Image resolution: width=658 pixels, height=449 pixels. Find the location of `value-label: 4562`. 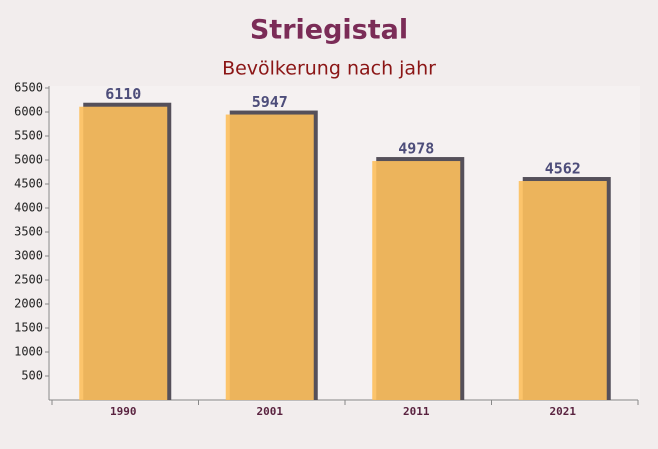

value-label: 4562 is located at coordinates (563, 169).